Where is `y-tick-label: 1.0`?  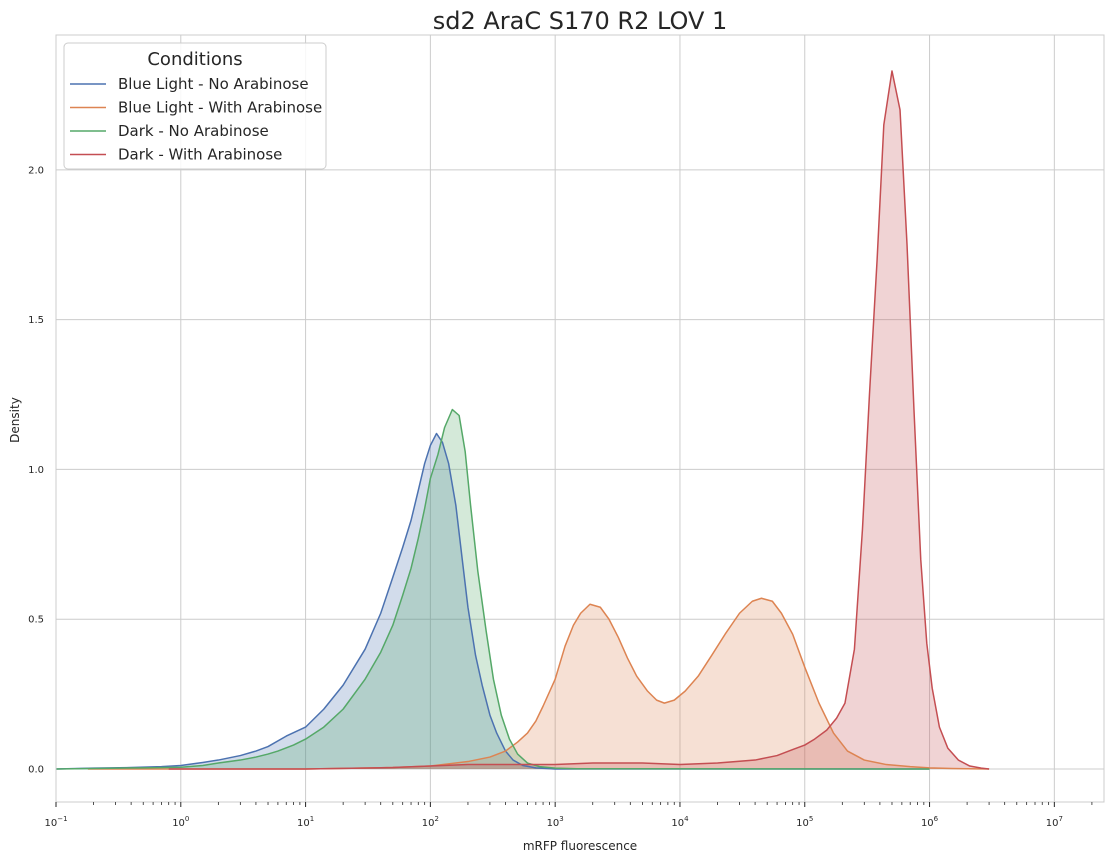
y-tick-label: 1.0 is located at coordinates (36, 470).